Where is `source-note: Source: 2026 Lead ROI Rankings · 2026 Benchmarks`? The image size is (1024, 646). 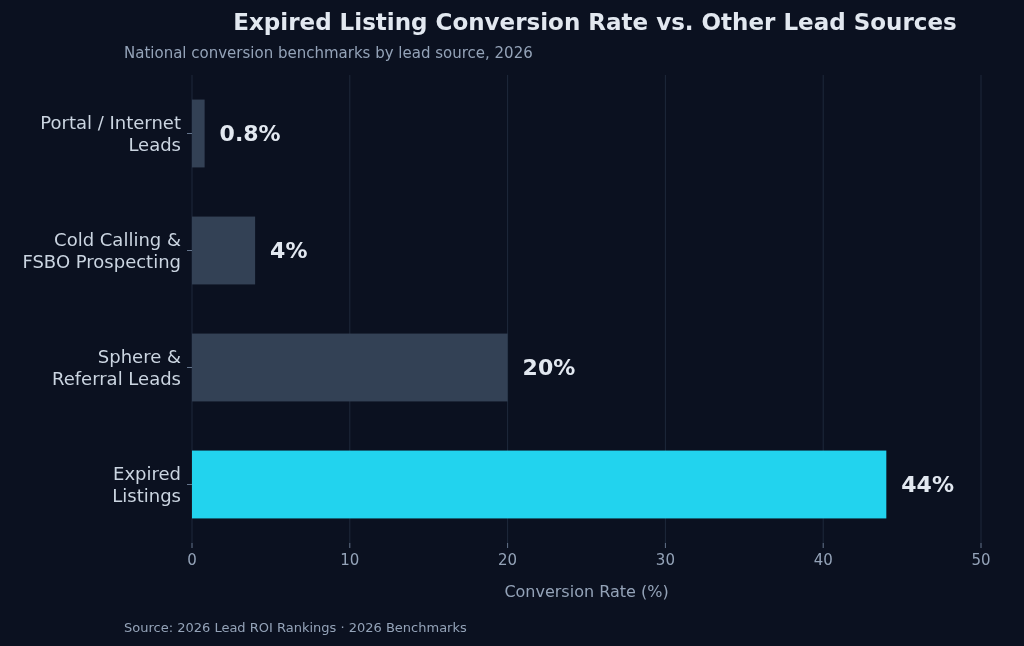
source-note: Source: 2026 Lead ROI Rankings · 2026 Benchmarks is located at coordinates (295, 627).